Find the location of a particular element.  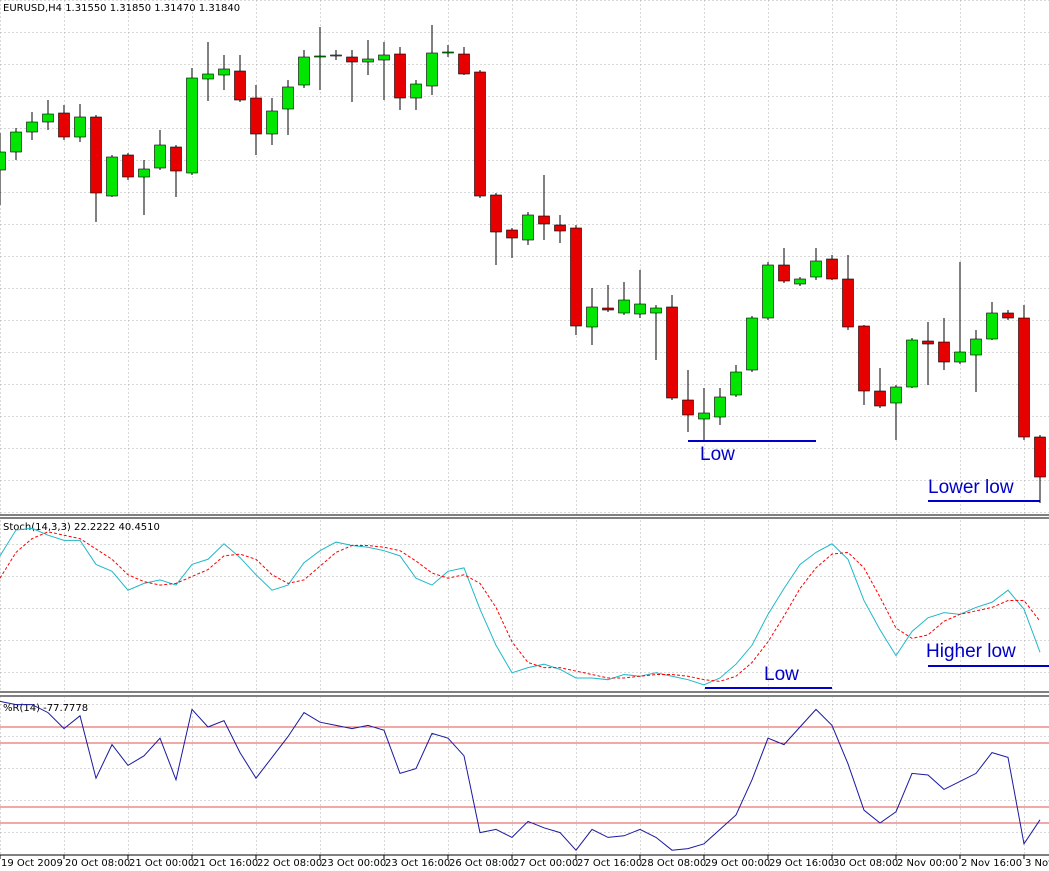

x-tick-label: 20 Oct 08:00 is located at coordinates (97, 863).